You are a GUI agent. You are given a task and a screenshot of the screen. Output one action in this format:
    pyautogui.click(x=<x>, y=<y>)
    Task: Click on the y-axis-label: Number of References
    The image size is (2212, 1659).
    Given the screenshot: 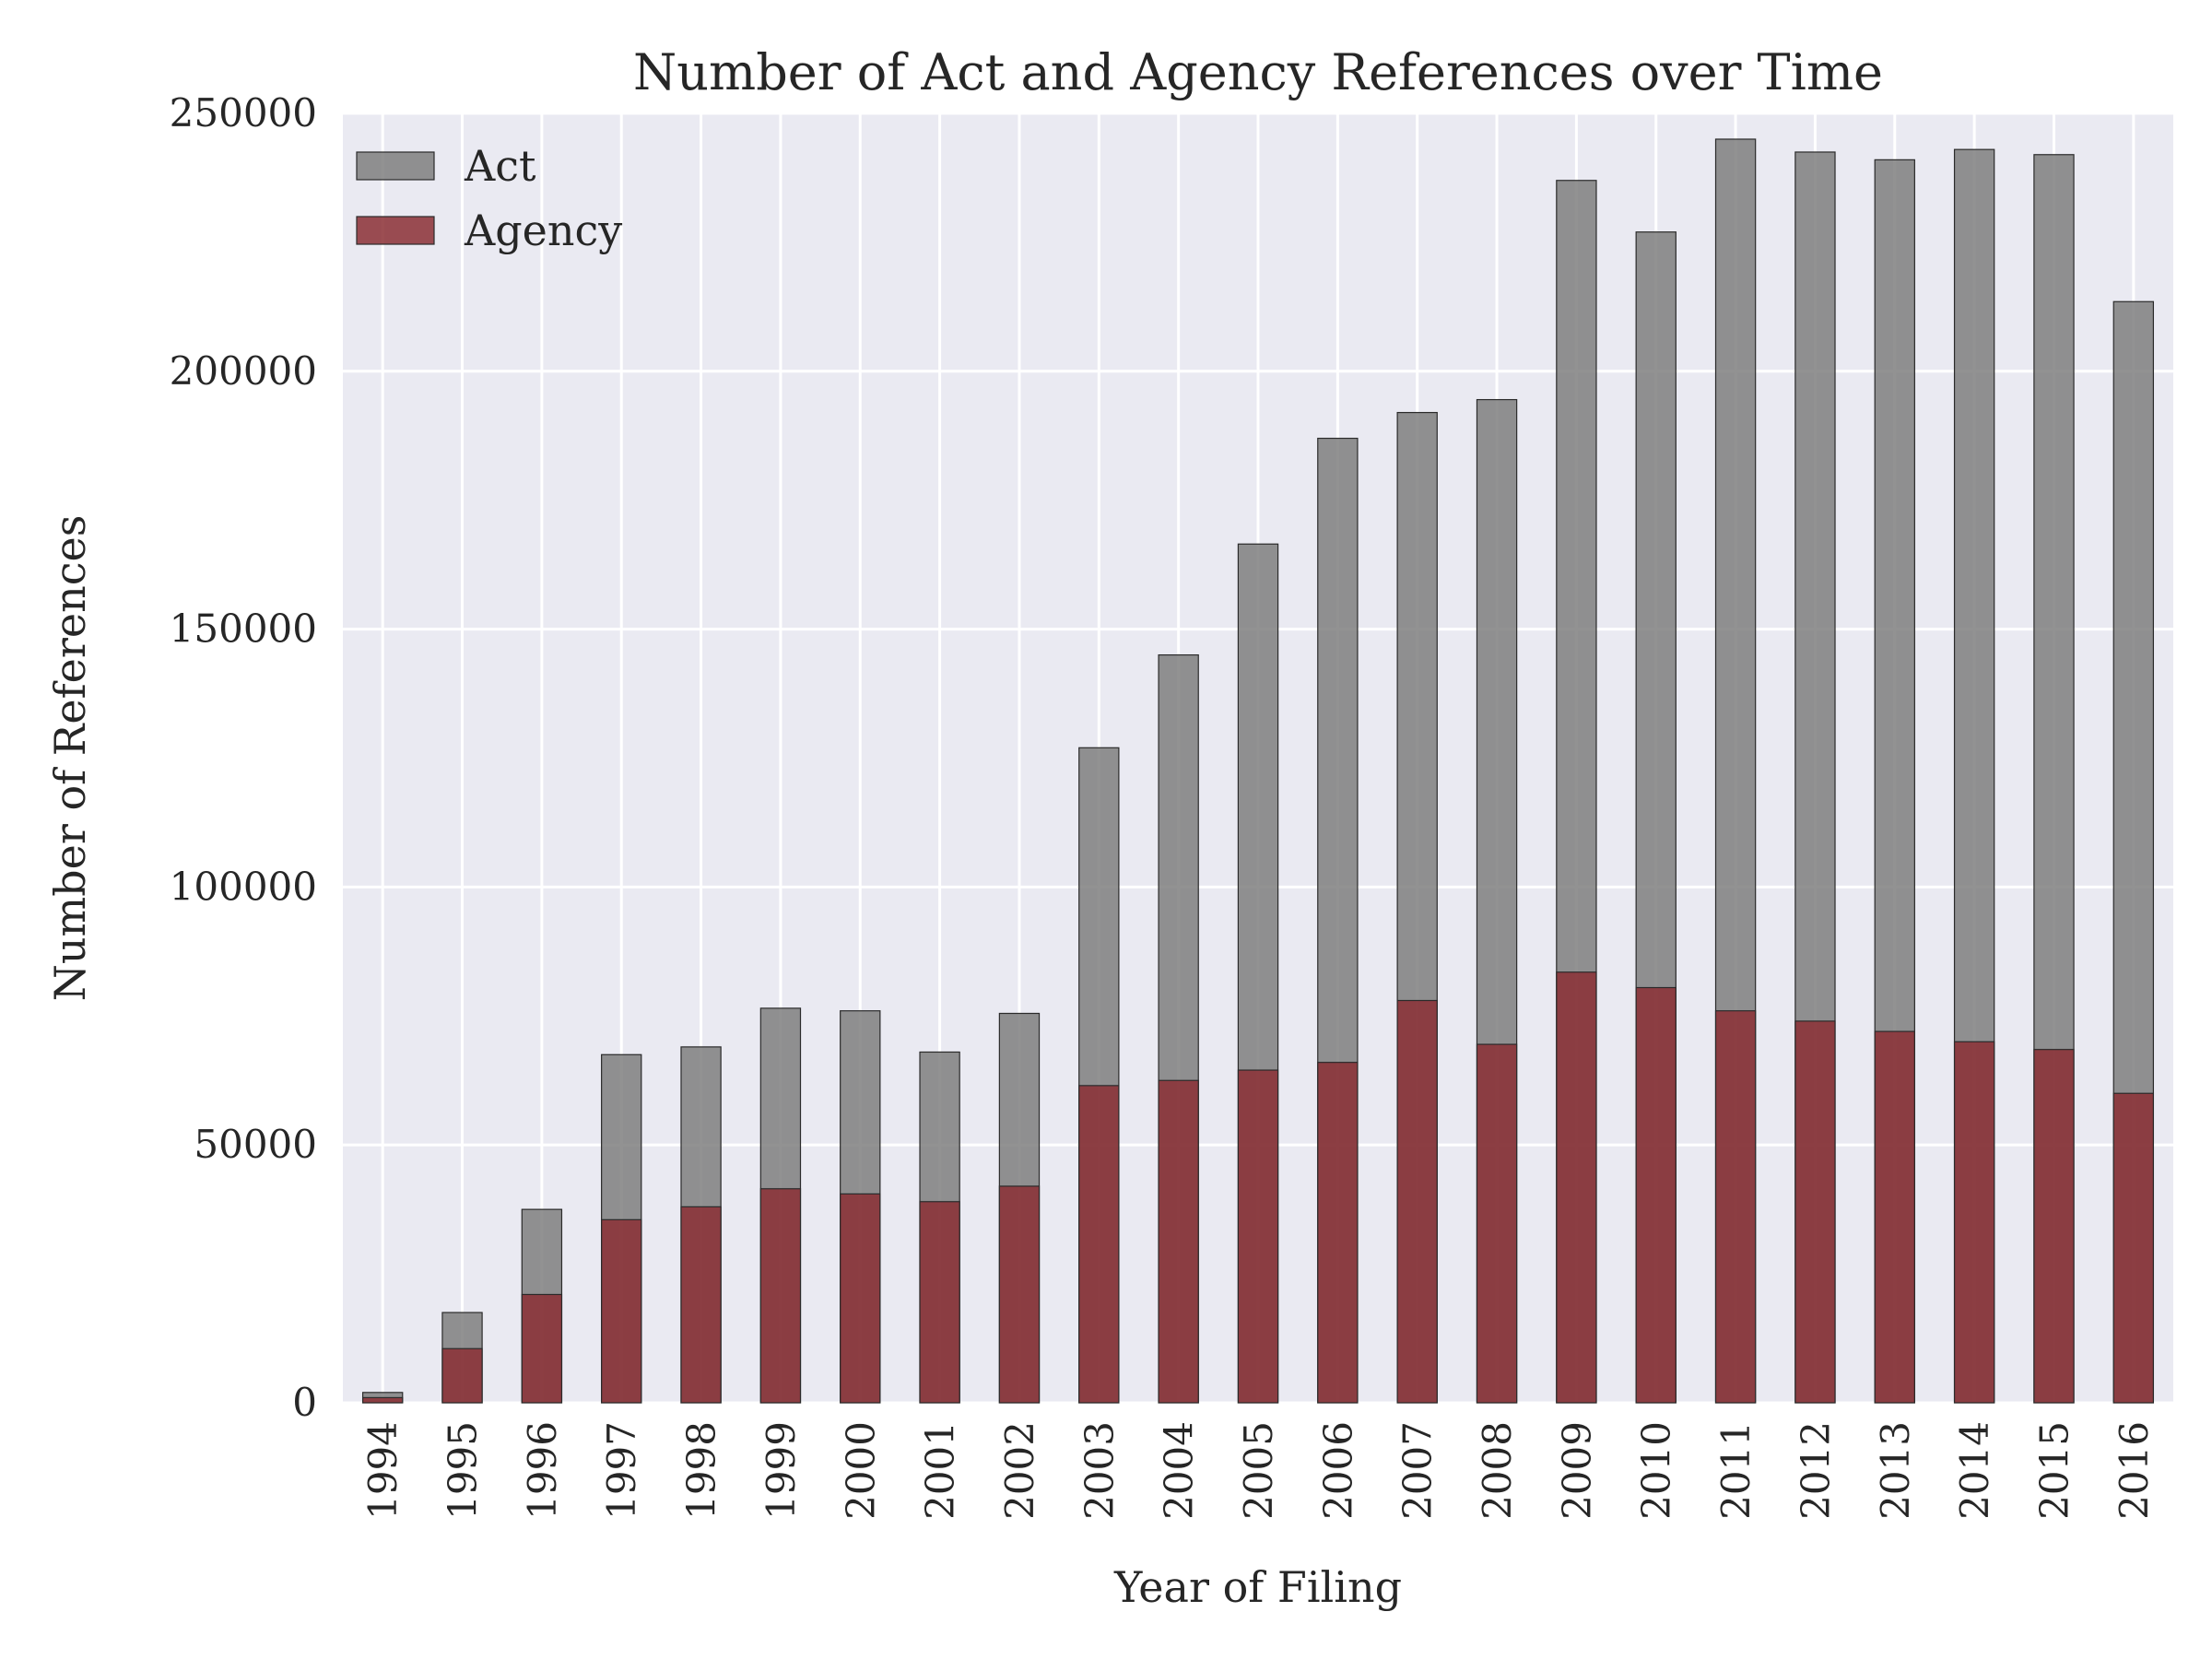 What is the action you would take?
    pyautogui.click(x=70, y=758)
    